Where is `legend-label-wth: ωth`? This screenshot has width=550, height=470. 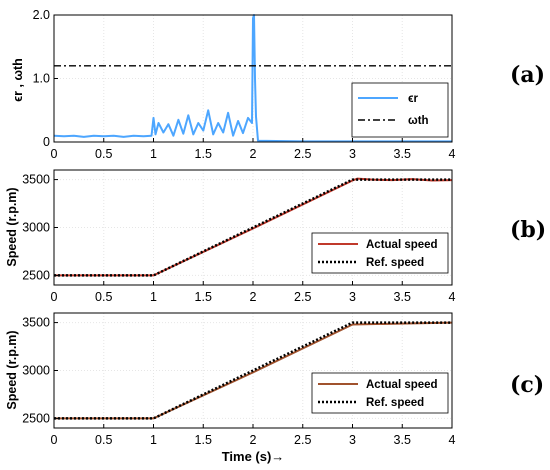 legend-label-wth: ωth is located at coordinates (418, 121).